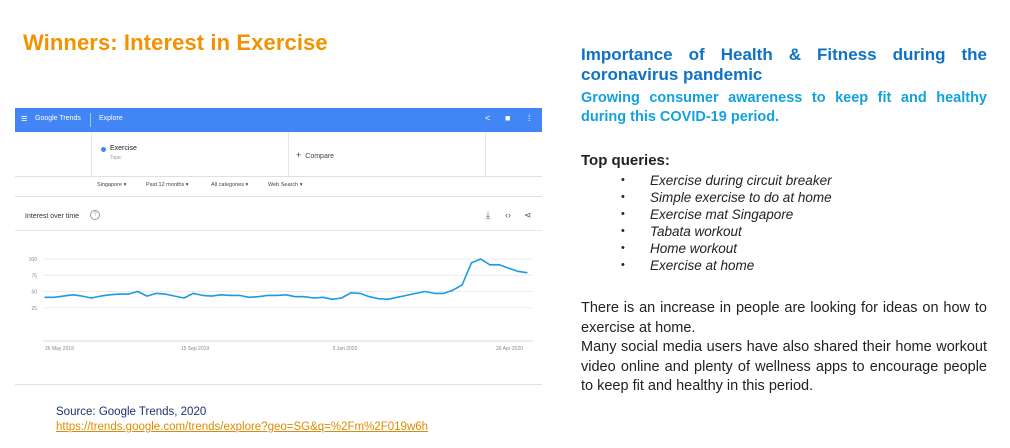 This screenshot has width=1010, height=448. I want to click on search-term-name: Exercise, so click(123, 148).